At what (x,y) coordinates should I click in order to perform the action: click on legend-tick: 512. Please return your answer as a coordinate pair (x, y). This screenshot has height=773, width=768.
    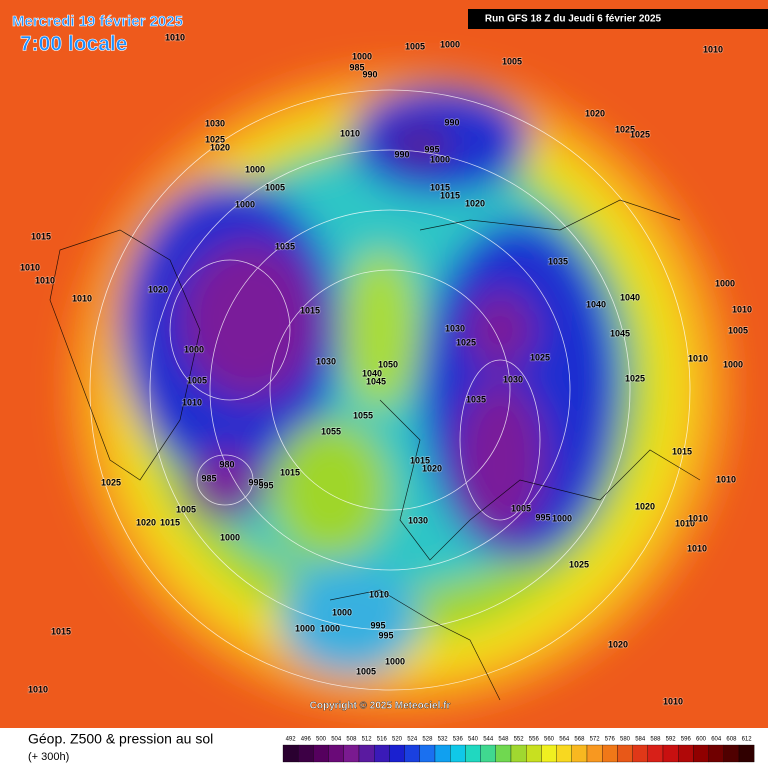
    Looking at the image, I should click on (367, 740).